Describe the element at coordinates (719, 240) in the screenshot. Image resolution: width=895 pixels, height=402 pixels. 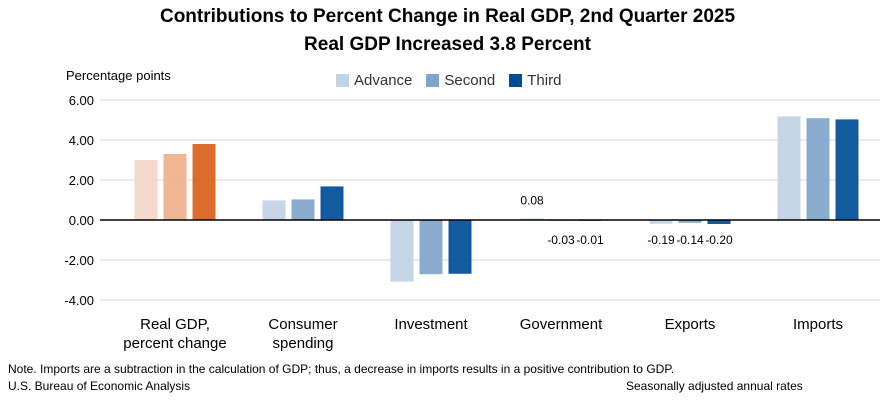
I see `data-label: -0.20` at that location.